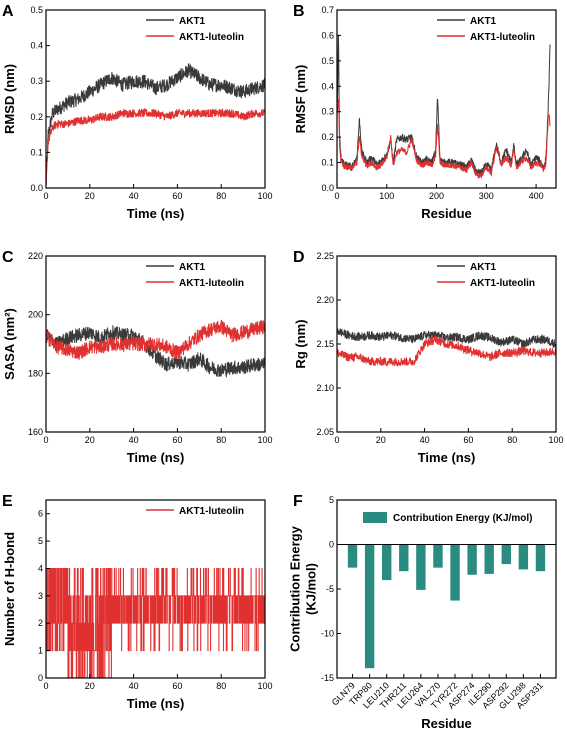  Describe the element at coordinates (325, 432) in the screenshot. I see `y-tick-label: 2.05` at that location.